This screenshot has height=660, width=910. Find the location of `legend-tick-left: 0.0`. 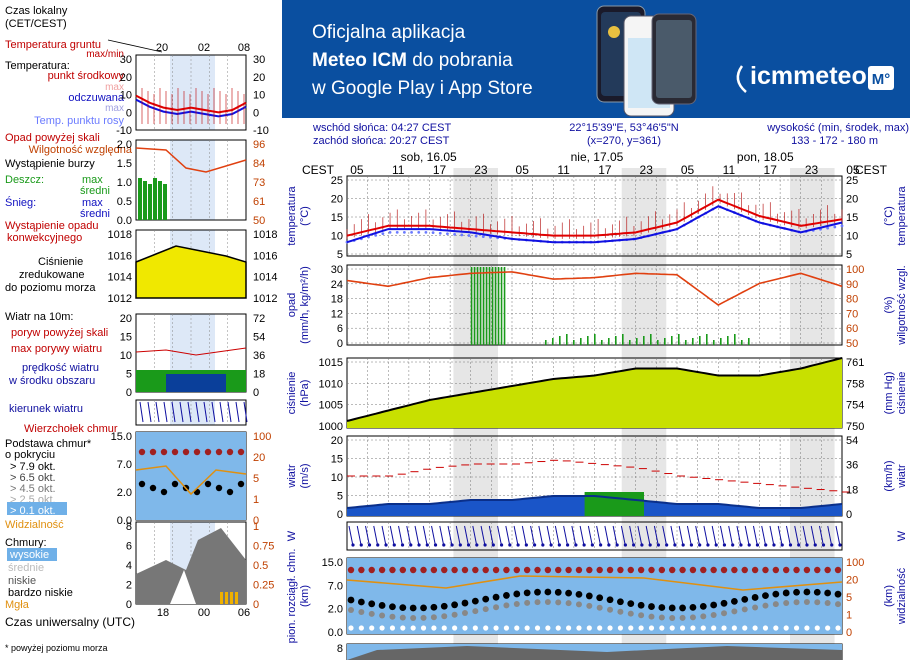

legend-tick-left: 0.0 is located at coordinates (124, 221).